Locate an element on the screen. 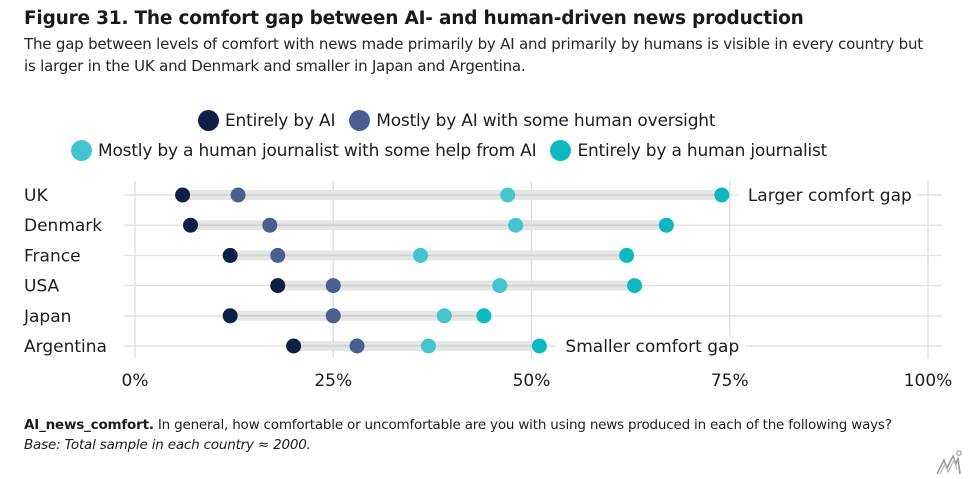 The image size is (968, 479). annotation-label: Larger comfort gap is located at coordinates (830, 196).